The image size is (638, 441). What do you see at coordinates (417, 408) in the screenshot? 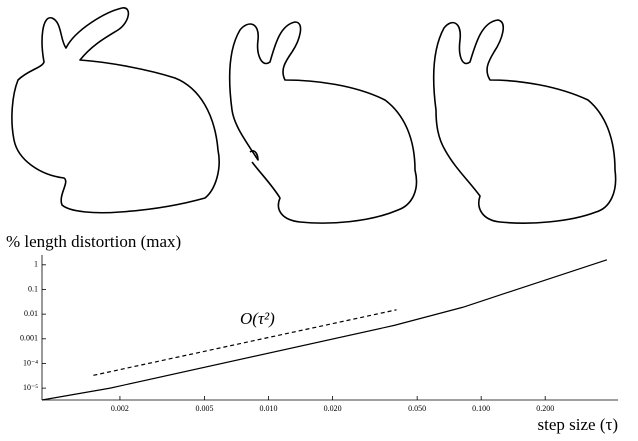
I see `x-tick-label: 0.050` at bounding box center [417, 408].